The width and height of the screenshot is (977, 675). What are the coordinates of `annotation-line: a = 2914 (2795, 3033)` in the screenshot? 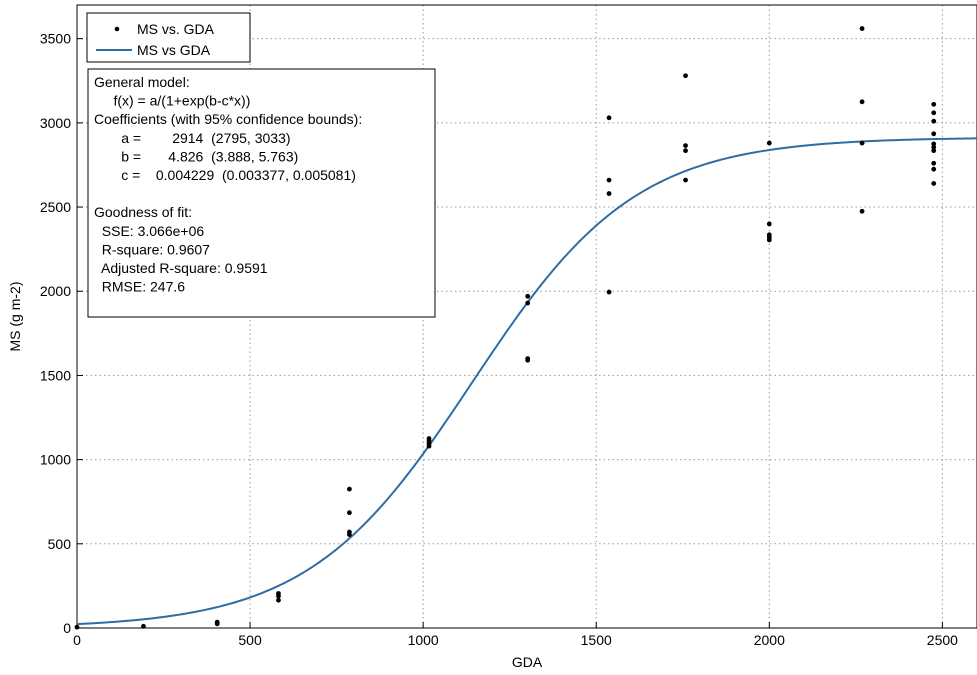 It's located at (192, 138).